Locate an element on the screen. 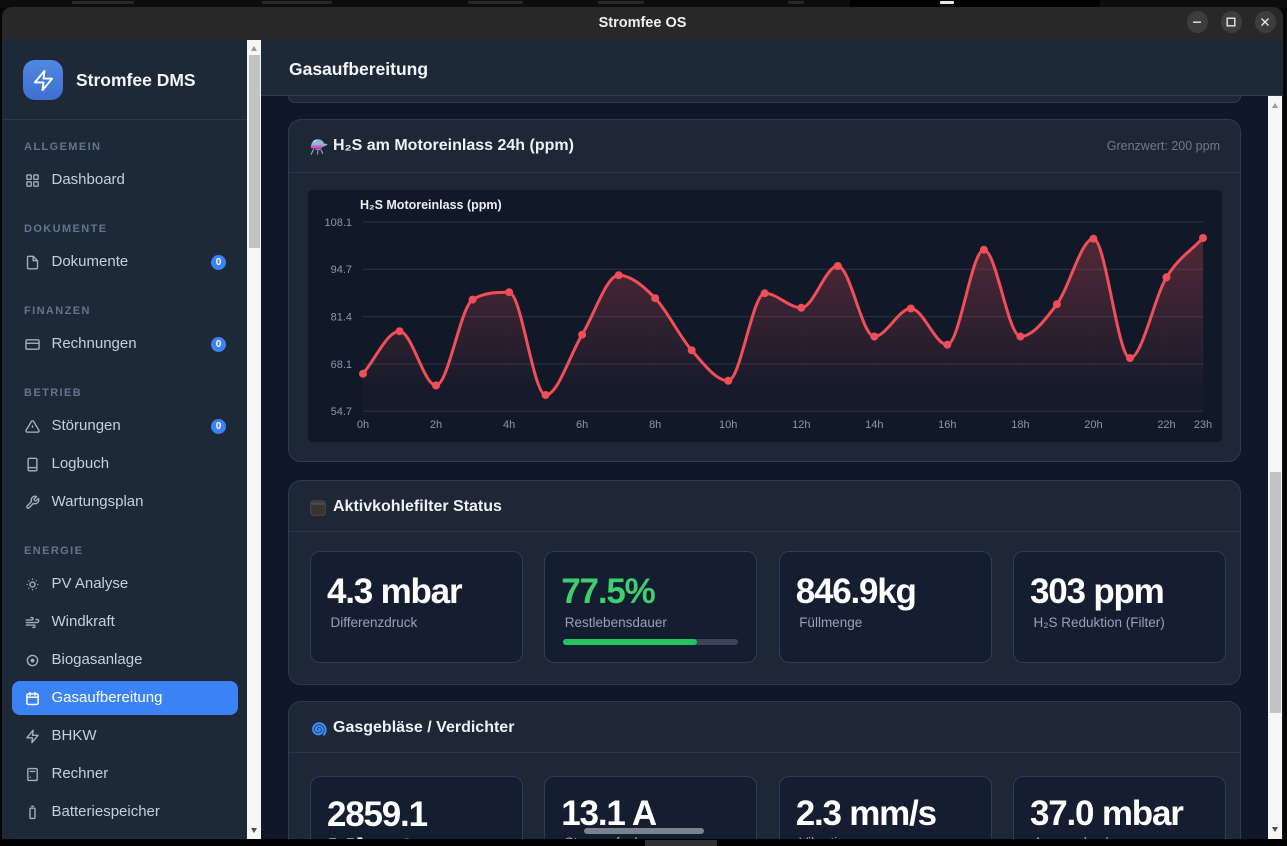  svg-text: 6h is located at coordinates (582, 425).